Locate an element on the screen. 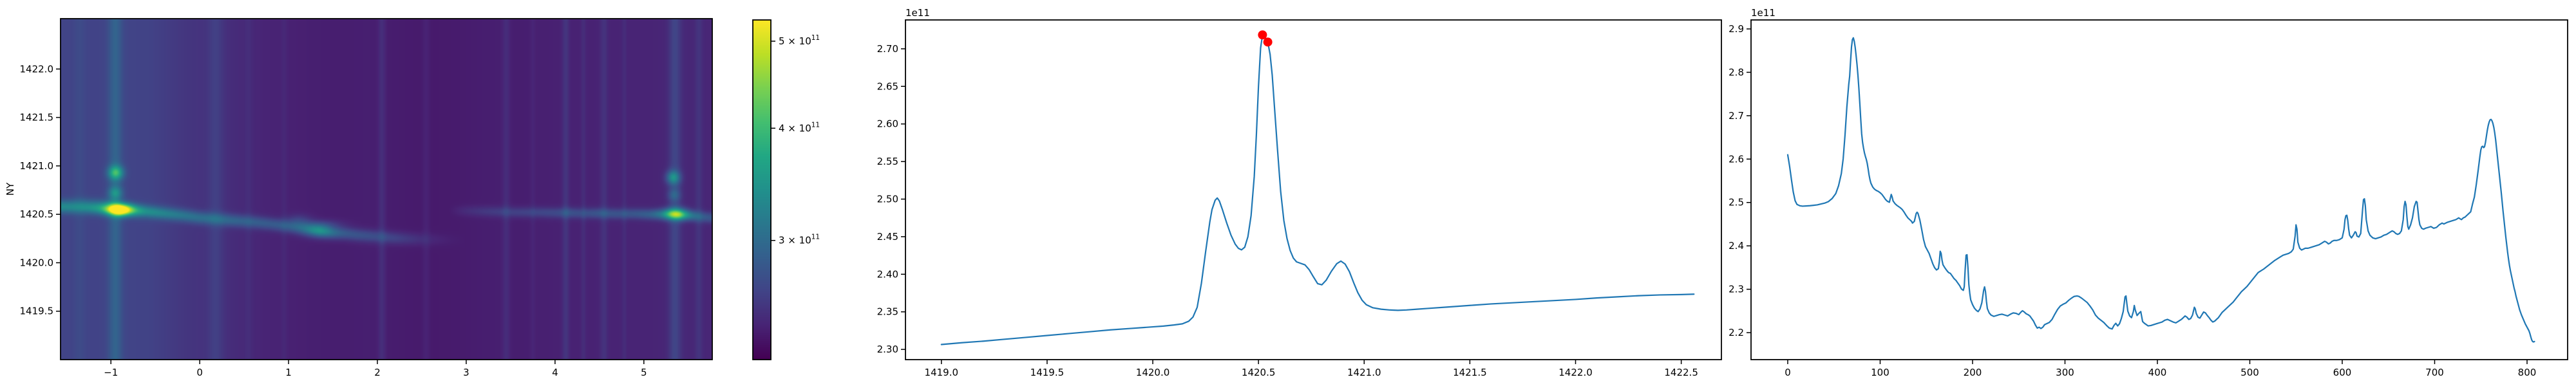 Image resolution: width=2576 pixels, height=386 pixels. colorbar-frame is located at coordinates (762, 189).